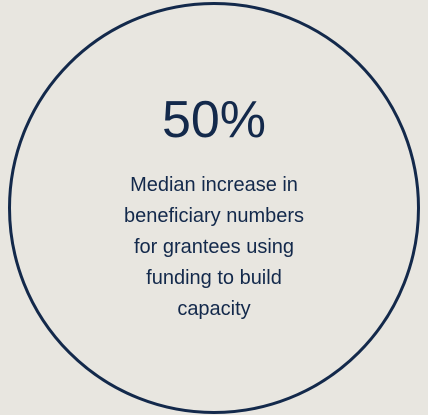 This screenshot has height=415, width=428. What do you see at coordinates (214, 216) in the screenshot?
I see `stat-description-line: beneficiary numbers` at bounding box center [214, 216].